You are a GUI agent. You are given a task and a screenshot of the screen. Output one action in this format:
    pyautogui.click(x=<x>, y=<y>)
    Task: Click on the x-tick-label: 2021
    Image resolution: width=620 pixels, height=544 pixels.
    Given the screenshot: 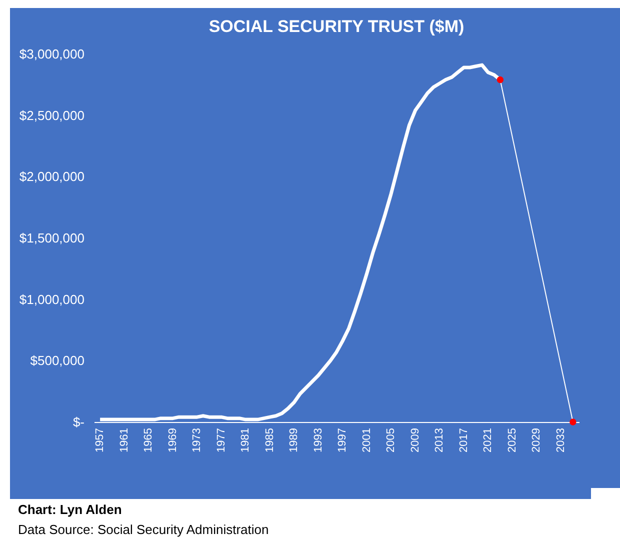 What is the action you would take?
    pyautogui.click(x=488, y=440)
    